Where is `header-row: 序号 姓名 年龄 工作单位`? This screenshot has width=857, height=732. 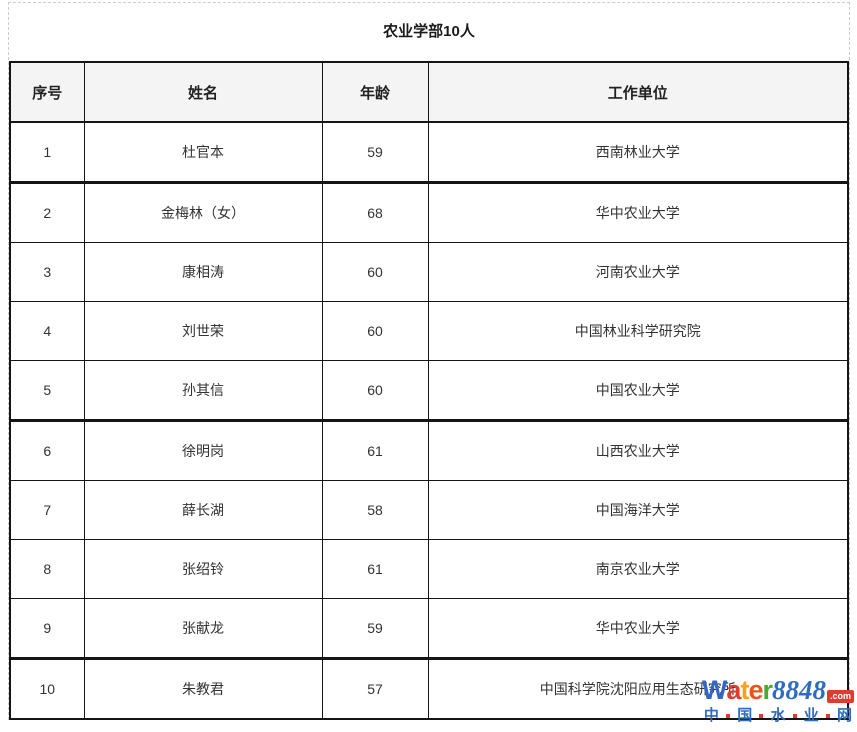
header-row: 序号 姓名 年龄 工作单位 is located at coordinates (429, 92).